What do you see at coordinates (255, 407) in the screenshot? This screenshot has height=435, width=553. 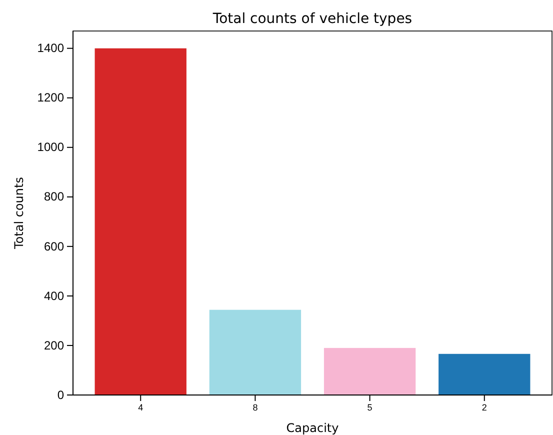 I see `x-tick-label: 8` at bounding box center [255, 407].